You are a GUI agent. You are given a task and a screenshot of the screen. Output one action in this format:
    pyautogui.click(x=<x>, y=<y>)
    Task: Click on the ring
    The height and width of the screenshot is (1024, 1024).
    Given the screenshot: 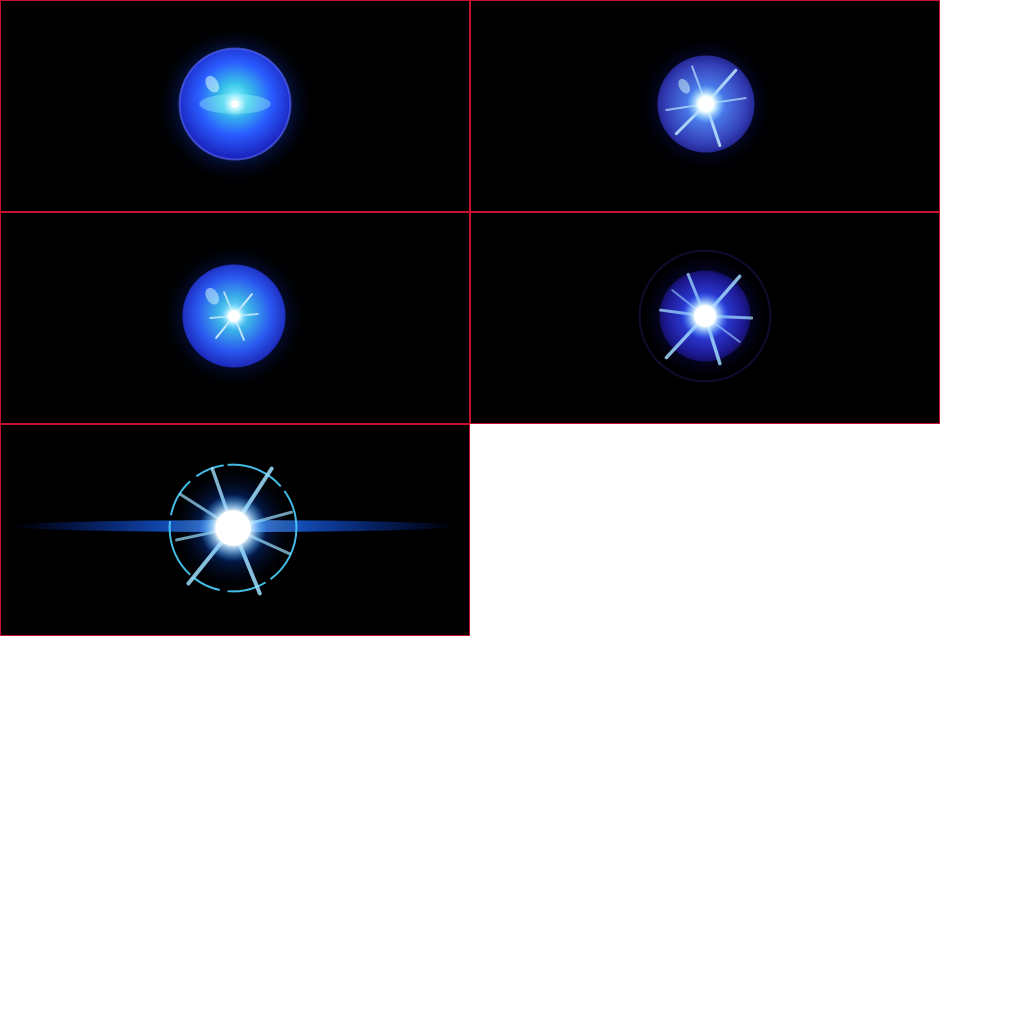 What is the action you would take?
    pyautogui.click(x=233, y=528)
    